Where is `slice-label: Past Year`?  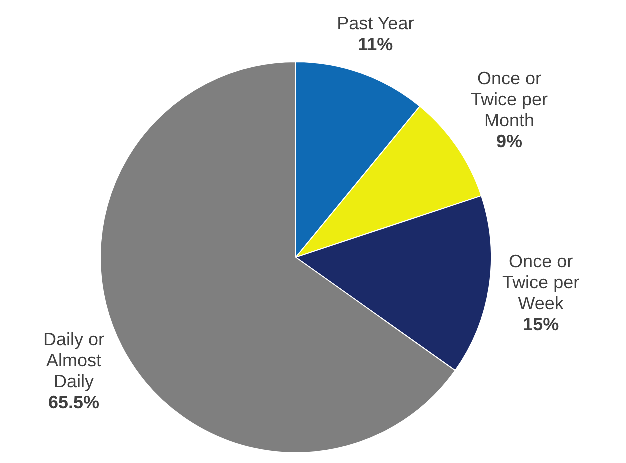
slice-label: Past Year is located at coordinates (375, 23).